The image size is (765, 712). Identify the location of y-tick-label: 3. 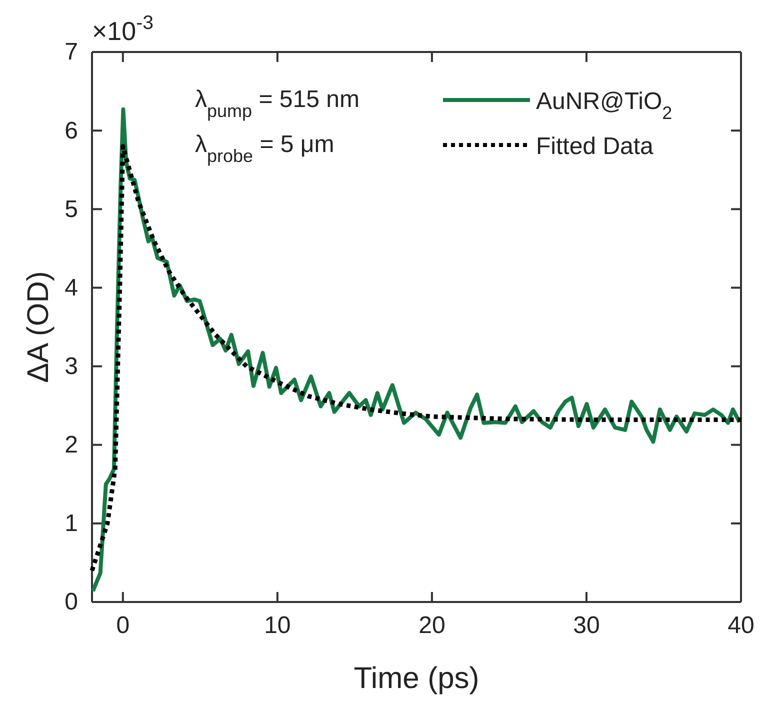
(71, 366).